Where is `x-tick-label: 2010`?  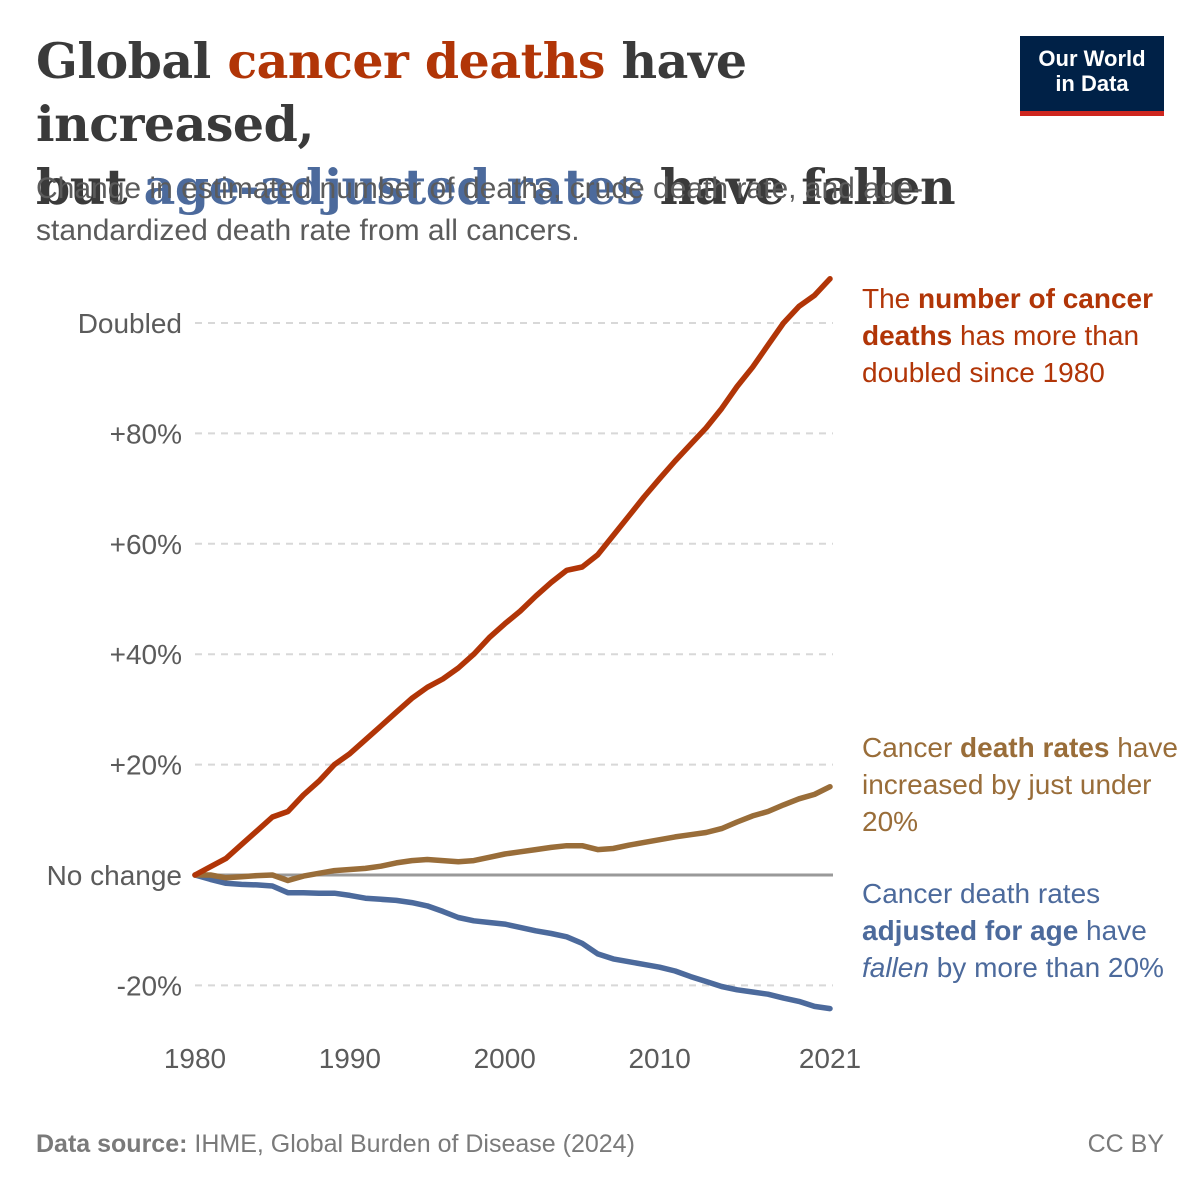
x-tick-label: 2010 is located at coordinates (659, 1058).